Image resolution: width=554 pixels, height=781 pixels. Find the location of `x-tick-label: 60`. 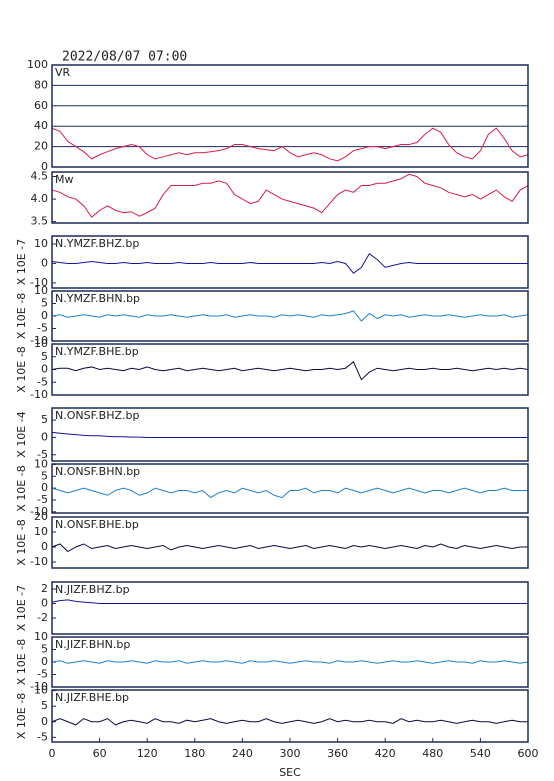

x-tick-label: 60 is located at coordinates (100, 753).